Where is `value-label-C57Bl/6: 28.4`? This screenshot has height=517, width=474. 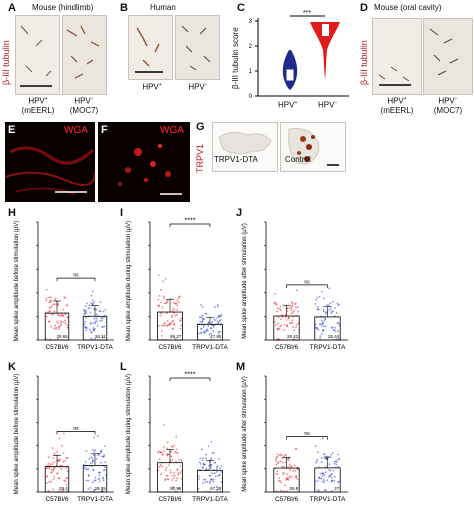 value-label-C57Bl/6: 28.4 is located at coordinates (63, 488).